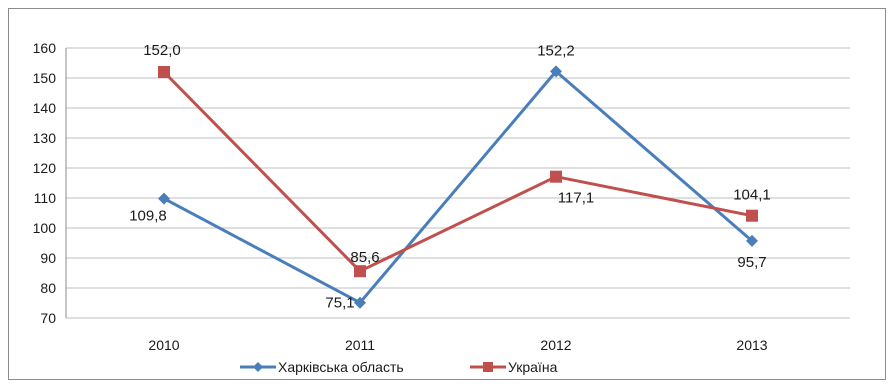 This screenshot has width=896, height=389. Describe the element at coordinates (48, 318) in the screenshot. I see `y-tick-label: 70` at that location.